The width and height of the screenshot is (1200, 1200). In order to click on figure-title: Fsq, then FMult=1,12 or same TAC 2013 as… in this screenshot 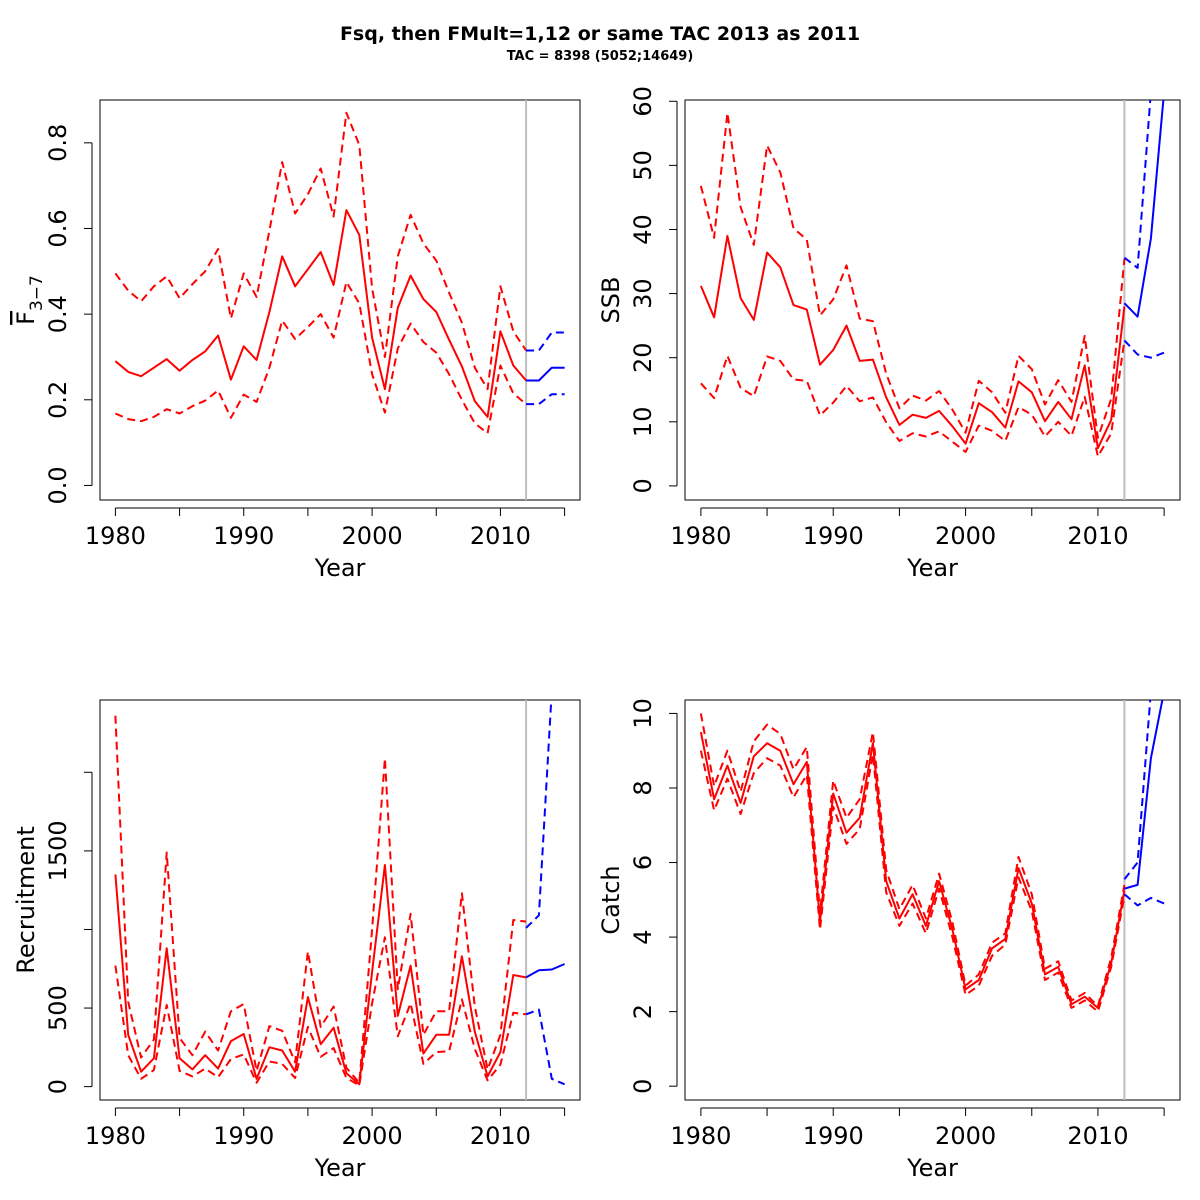, I will do `click(600, 34)`.